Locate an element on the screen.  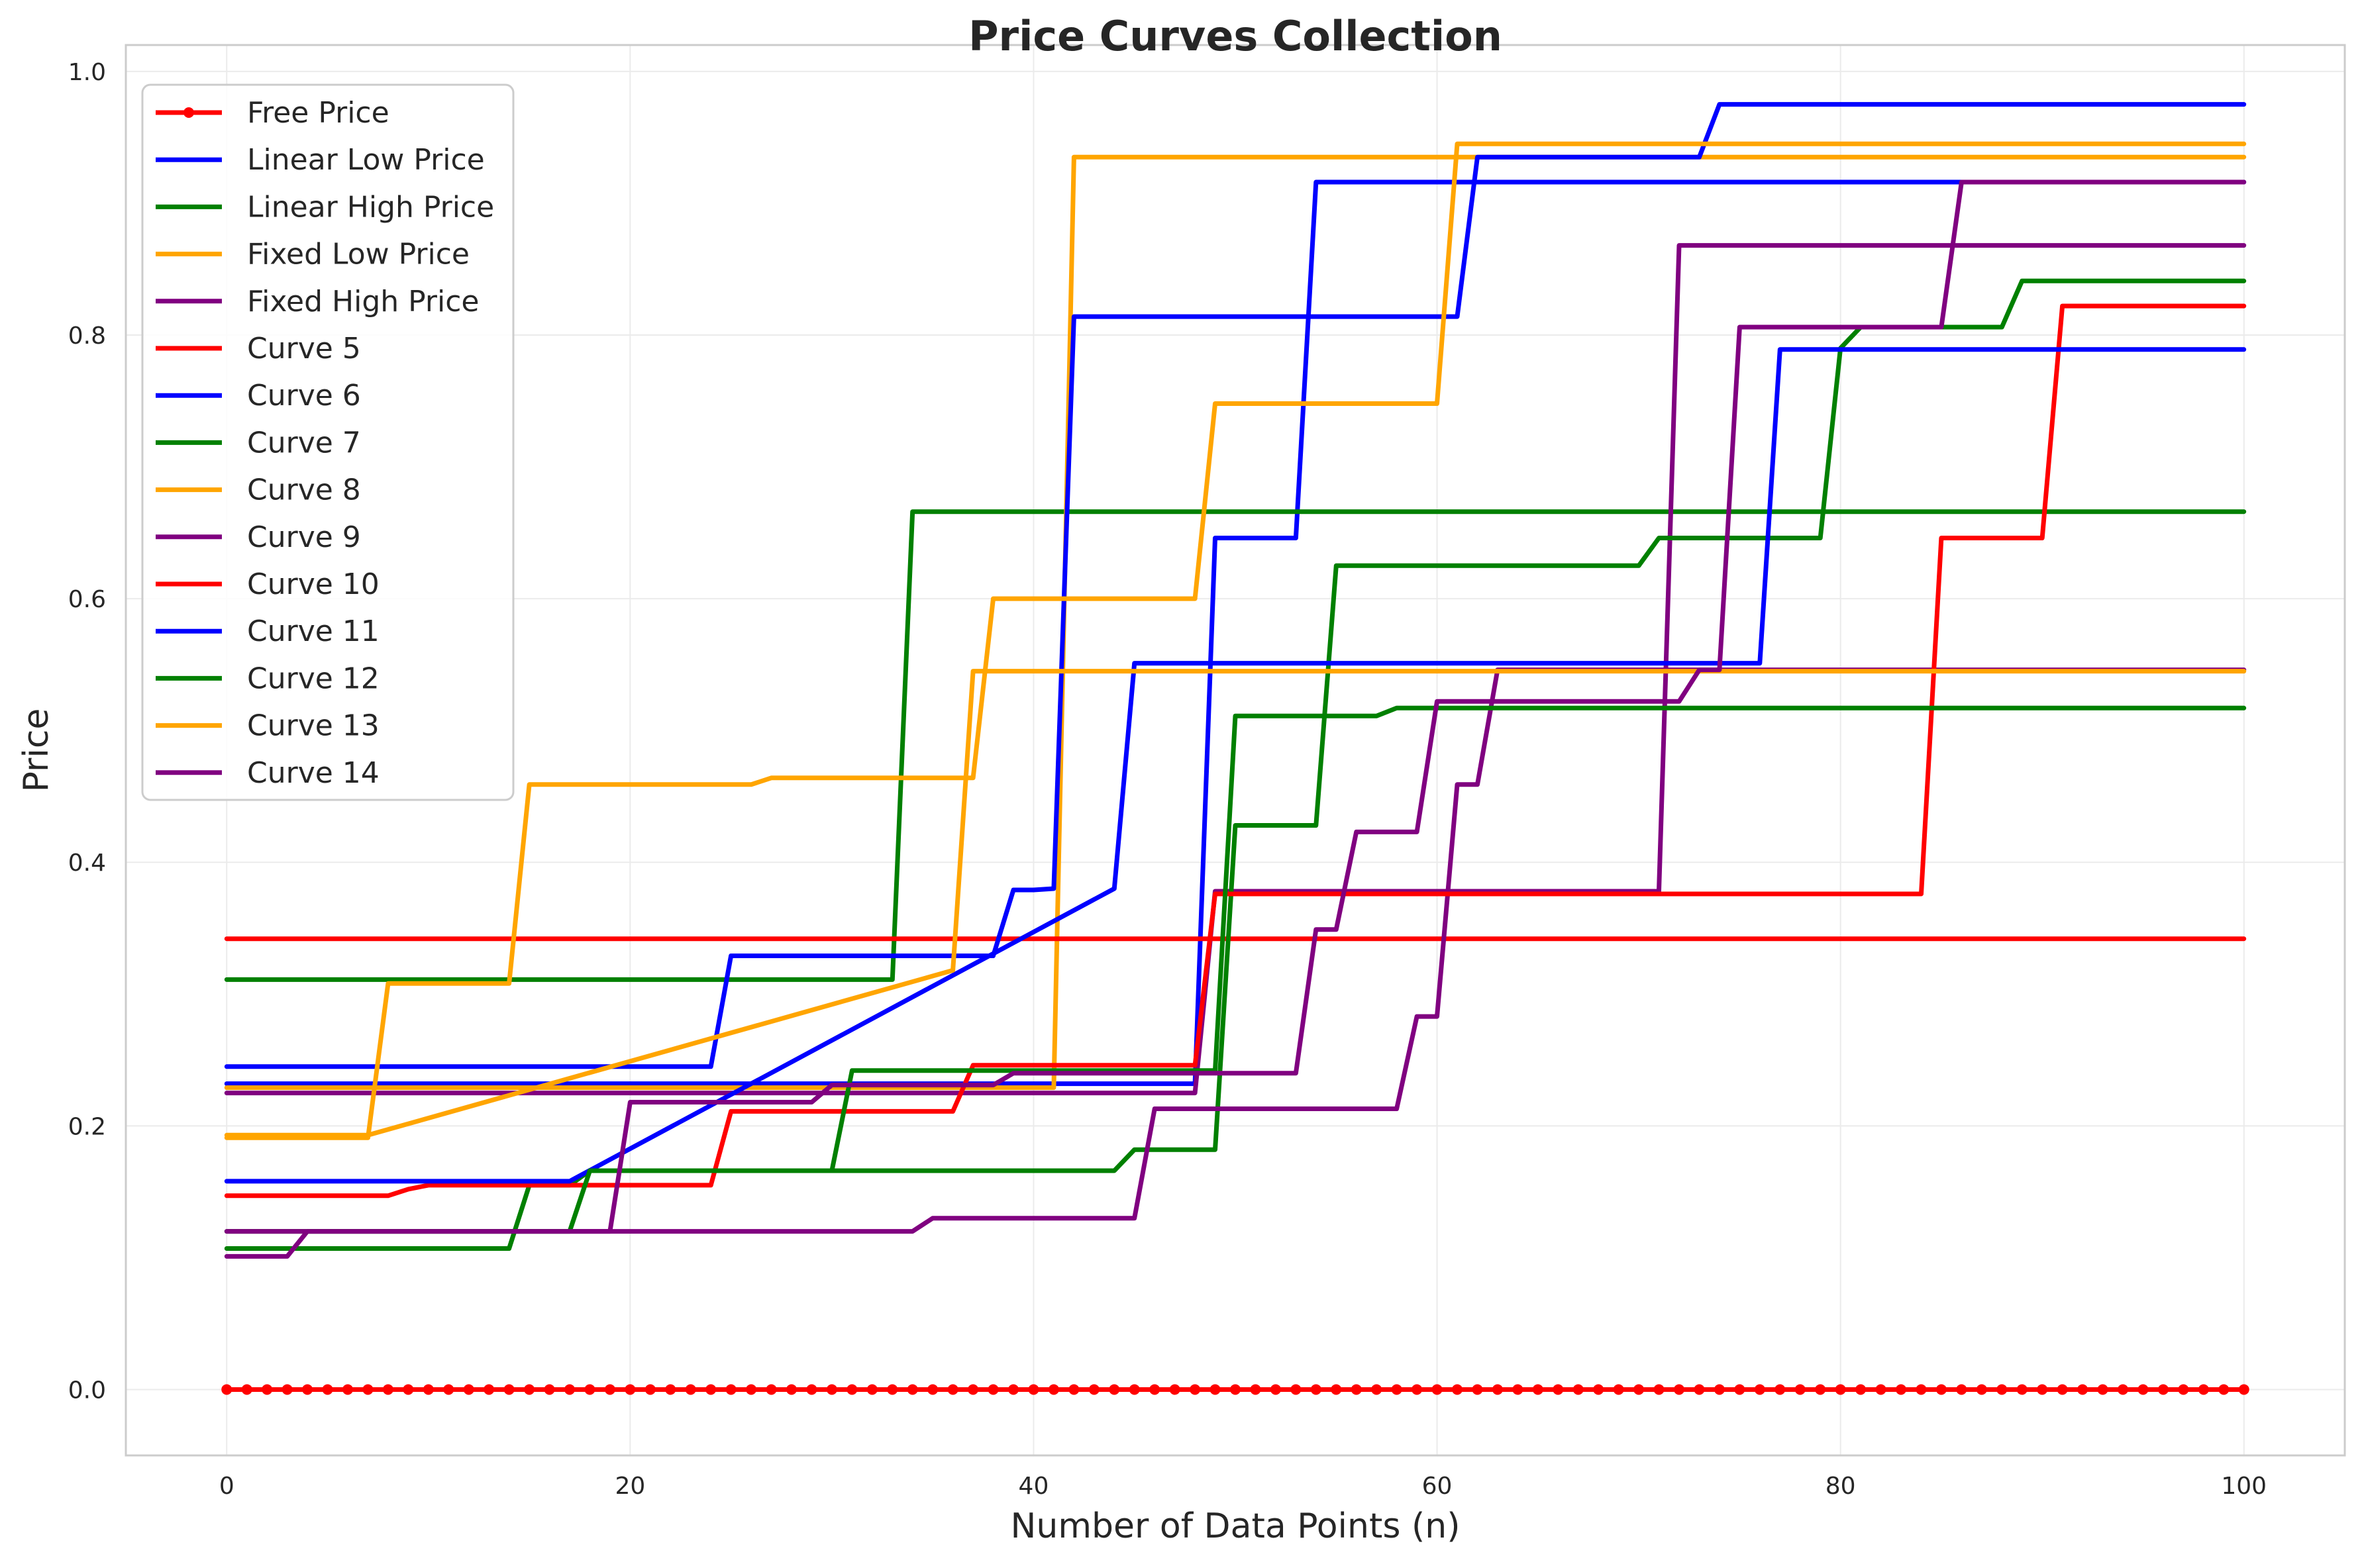
y-tick-label: 0.0 is located at coordinates (87, 1390).